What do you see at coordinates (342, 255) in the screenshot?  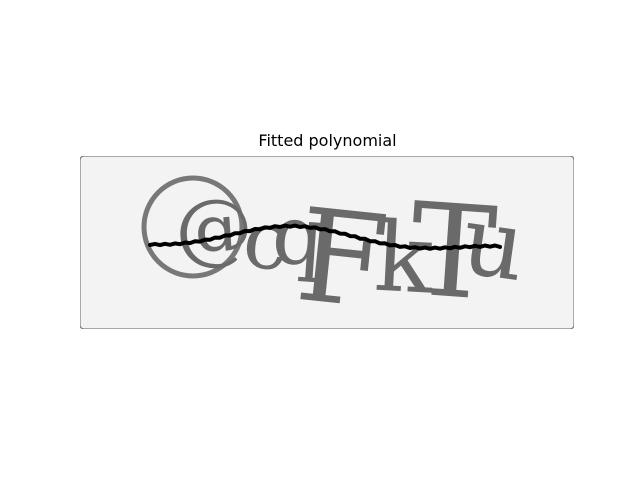 I see `captcha-glyph-F: F` at bounding box center [342, 255].